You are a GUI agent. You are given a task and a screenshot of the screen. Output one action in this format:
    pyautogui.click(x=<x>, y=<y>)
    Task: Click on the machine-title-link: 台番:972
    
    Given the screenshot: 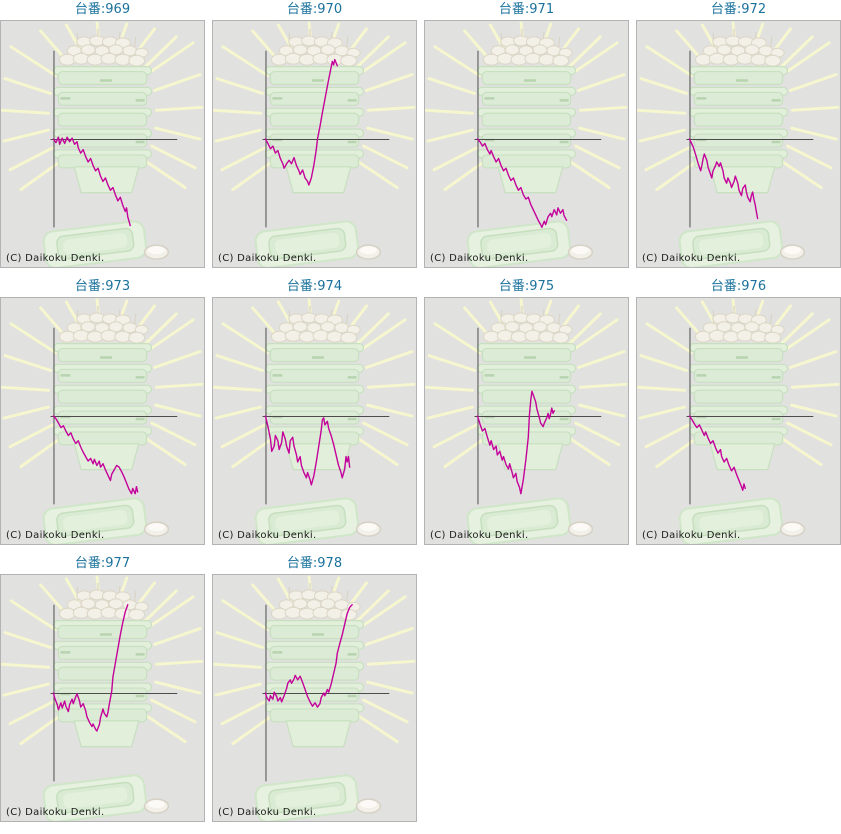 What is the action you would take?
    pyautogui.click(x=738, y=9)
    